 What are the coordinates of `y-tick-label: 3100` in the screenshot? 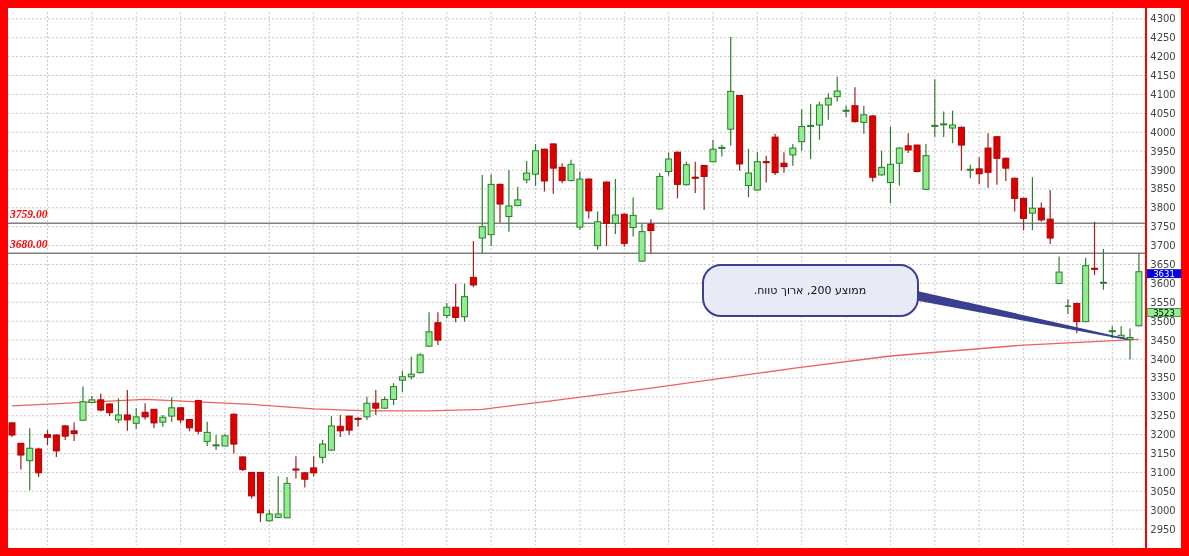 It's located at (1163, 472).